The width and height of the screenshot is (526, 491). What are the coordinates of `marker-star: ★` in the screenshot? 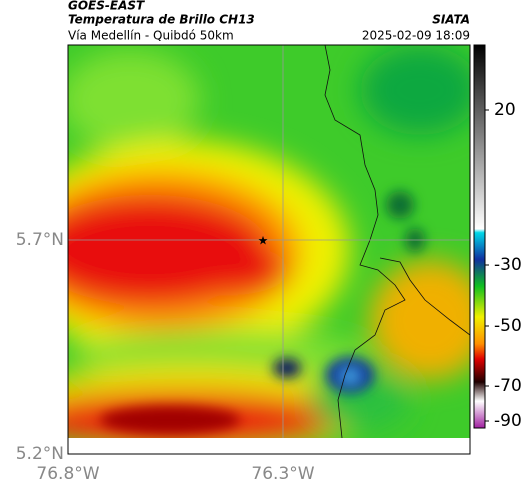 It's located at (263, 241).